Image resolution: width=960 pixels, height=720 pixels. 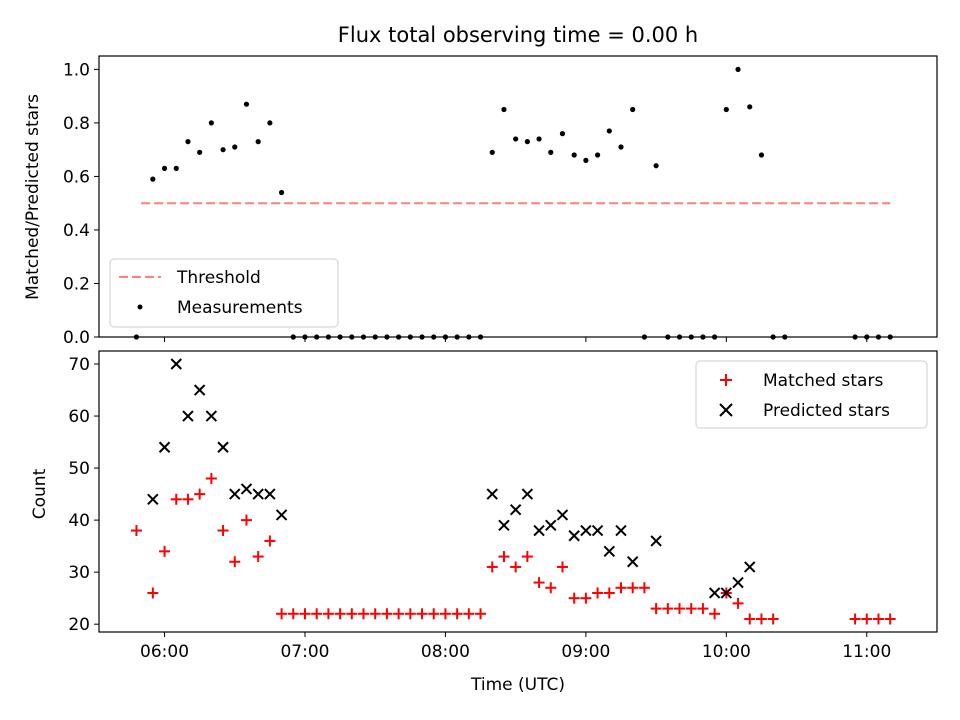 What do you see at coordinates (79, 365) in the screenshot?
I see `bottom-y-tick-label: 70` at bounding box center [79, 365].